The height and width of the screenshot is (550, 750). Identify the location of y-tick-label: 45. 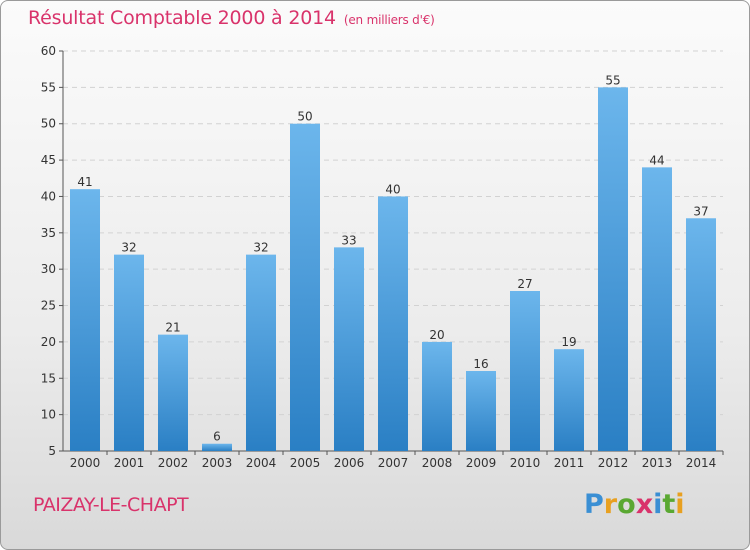
(48, 160).